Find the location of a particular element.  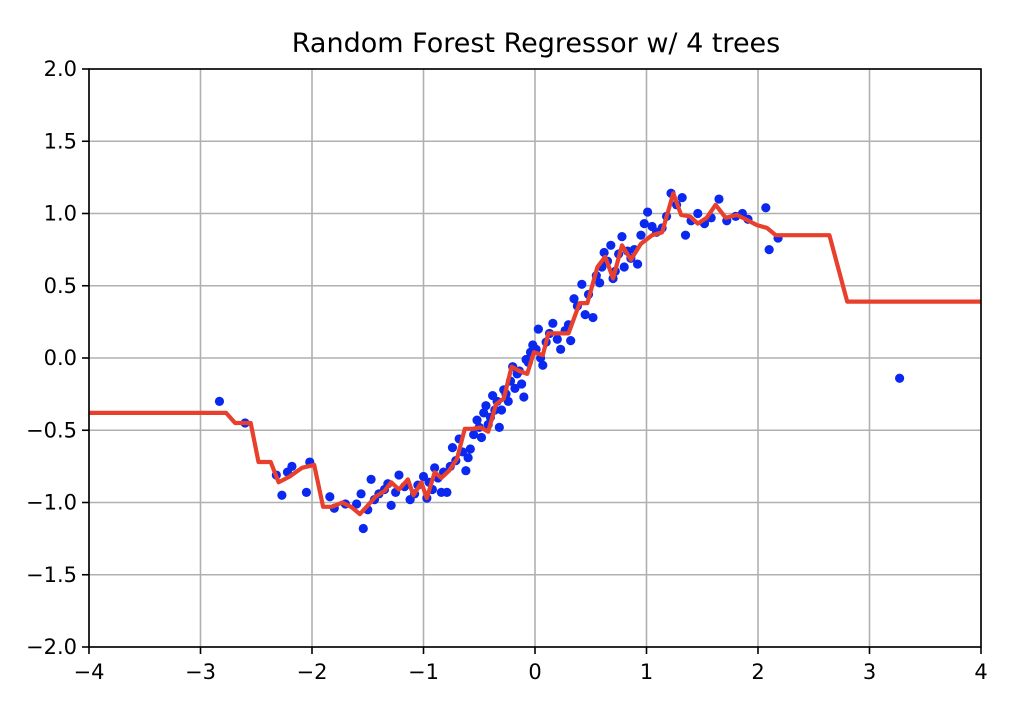

y-tick-label: −0.5 is located at coordinates (51, 430).